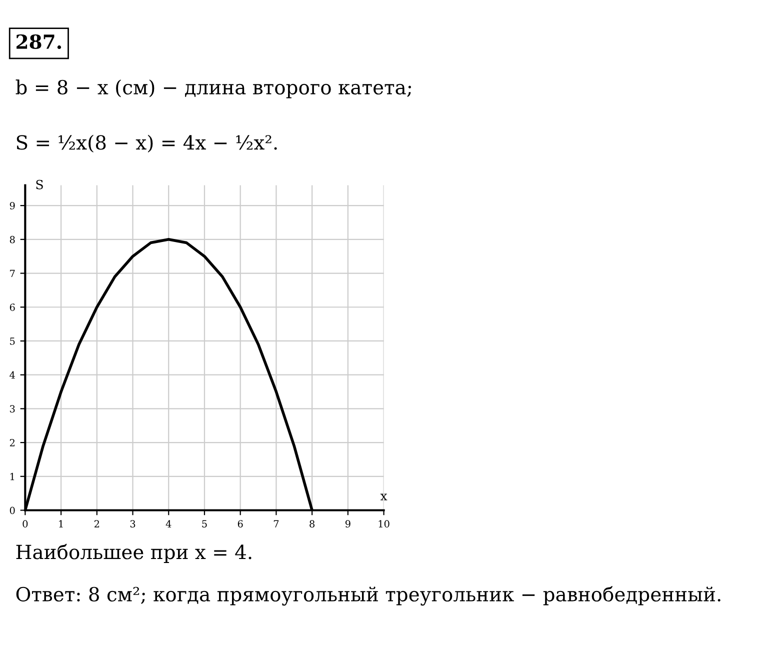 The height and width of the screenshot is (650, 763). What do you see at coordinates (347, 524) in the screenshot?
I see `x-tick-label: 9` at bounding box center [347, 524].